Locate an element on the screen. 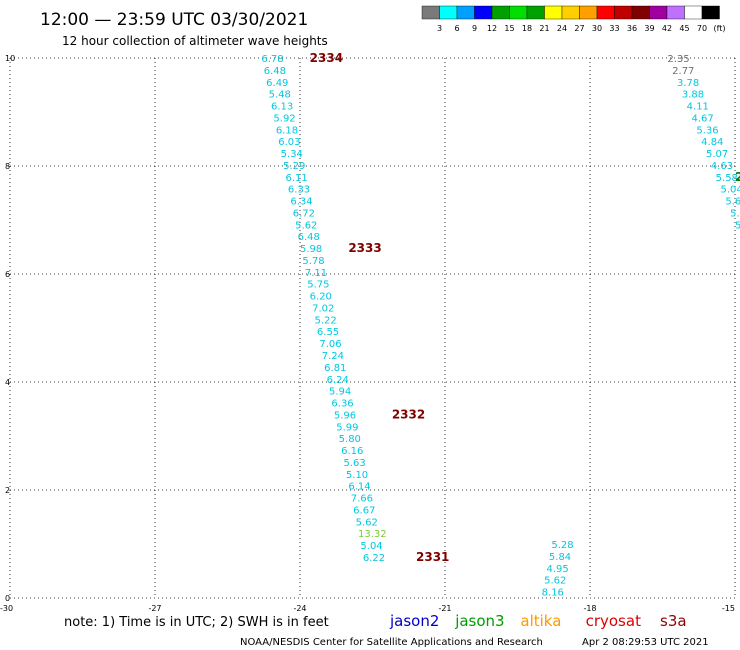 The height and width of the screenshot is (650, 740). y-tick-label: 2 is located at coordinates (7, 490).